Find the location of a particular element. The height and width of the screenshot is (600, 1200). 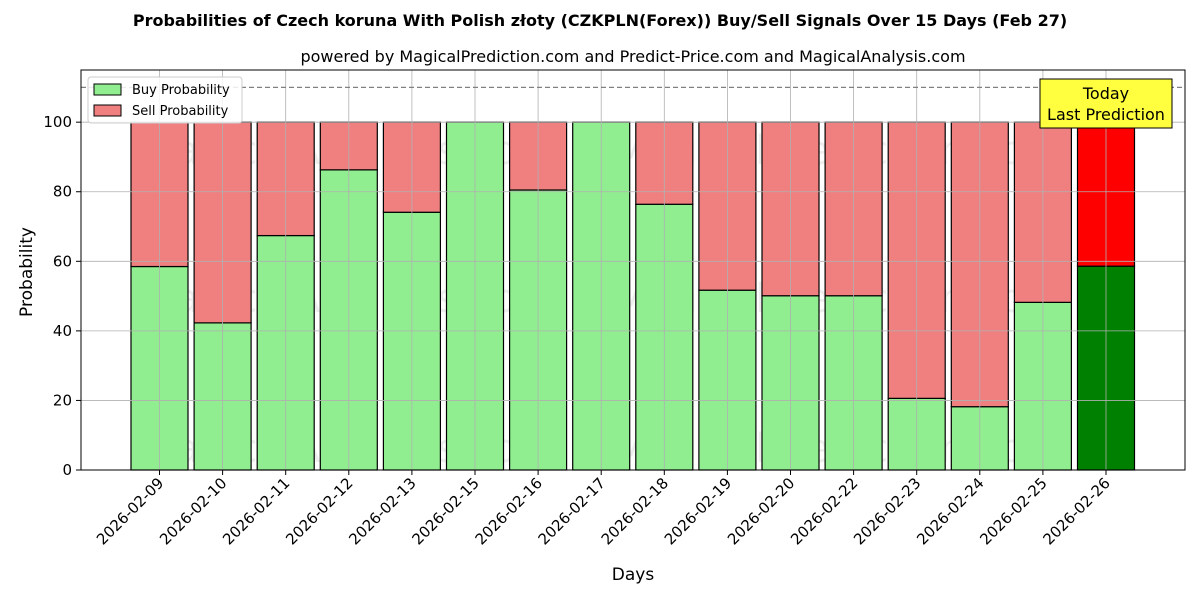

y-tick-label: 60 is located at coordinates (62, 261).